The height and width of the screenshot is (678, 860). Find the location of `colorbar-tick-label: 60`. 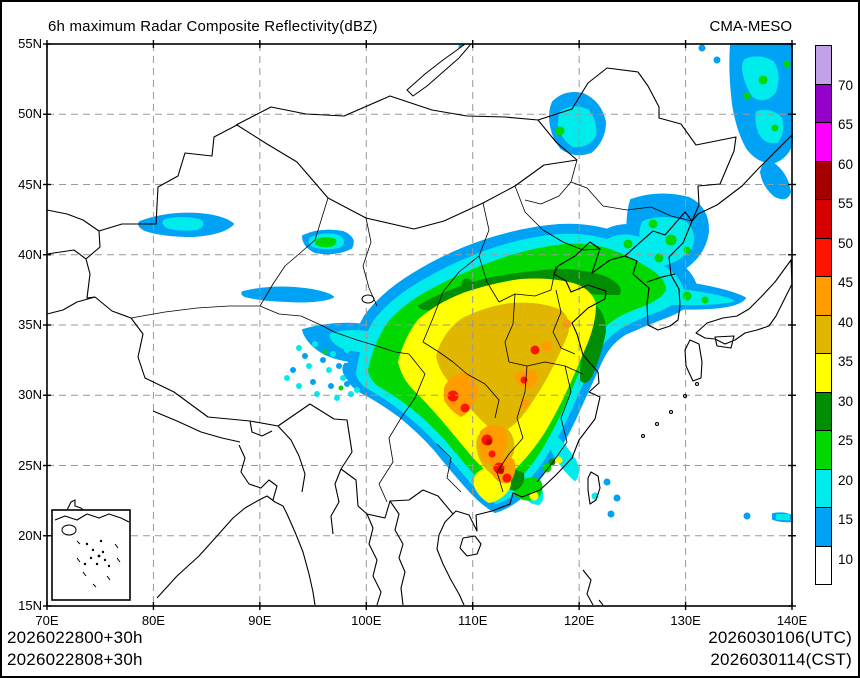

colorbar-tick-label: 60 is located at coordinates (846, 164).